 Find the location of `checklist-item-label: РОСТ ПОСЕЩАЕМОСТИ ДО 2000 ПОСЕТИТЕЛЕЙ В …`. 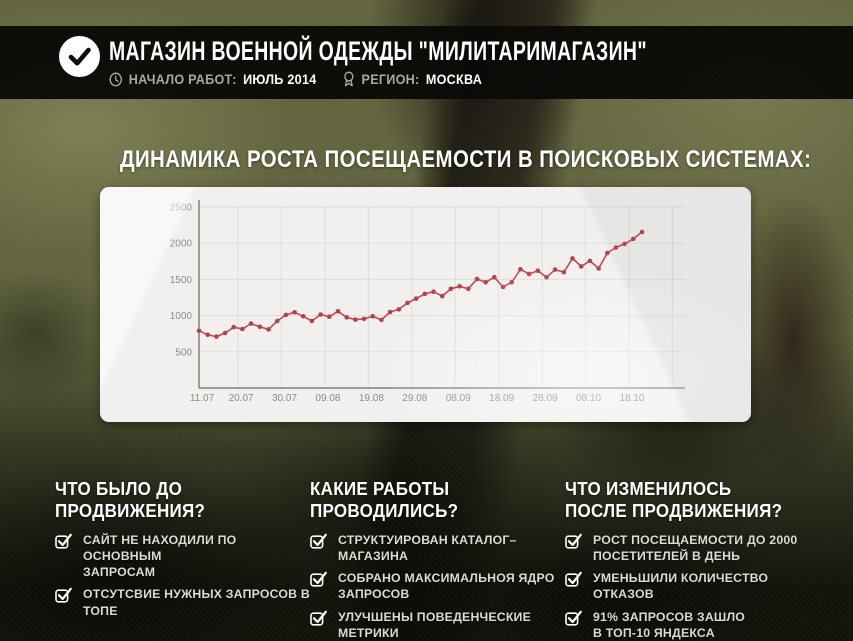

checklist-item-label: РОСТ ПОСЕЩАЕМОСТИ ДО 2000 ПОСЕТИТЕЛЕЙ В … is located at coordinates (695, 547).